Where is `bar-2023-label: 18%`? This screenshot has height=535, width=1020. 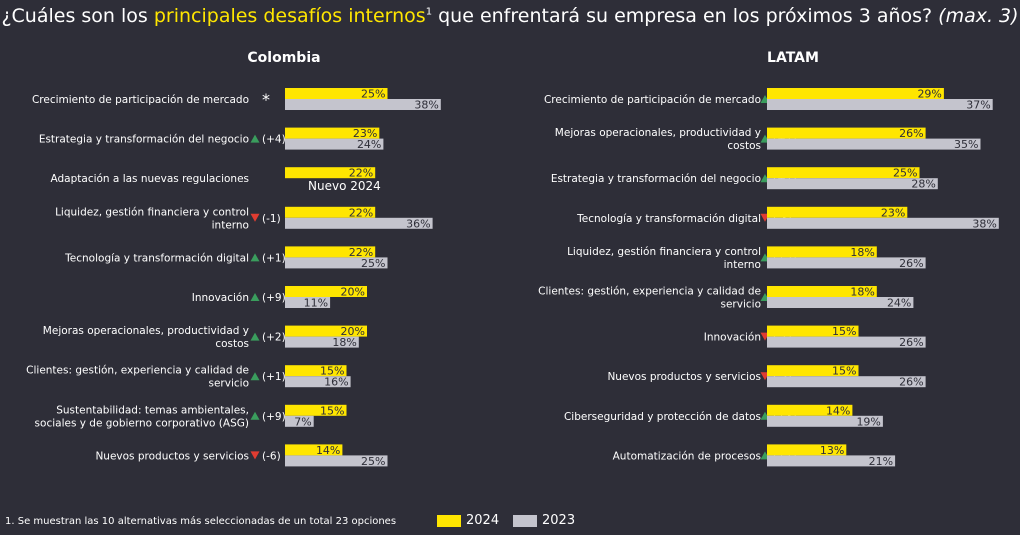
bar-2023-label: 18% is located at coordinates (344, 342).